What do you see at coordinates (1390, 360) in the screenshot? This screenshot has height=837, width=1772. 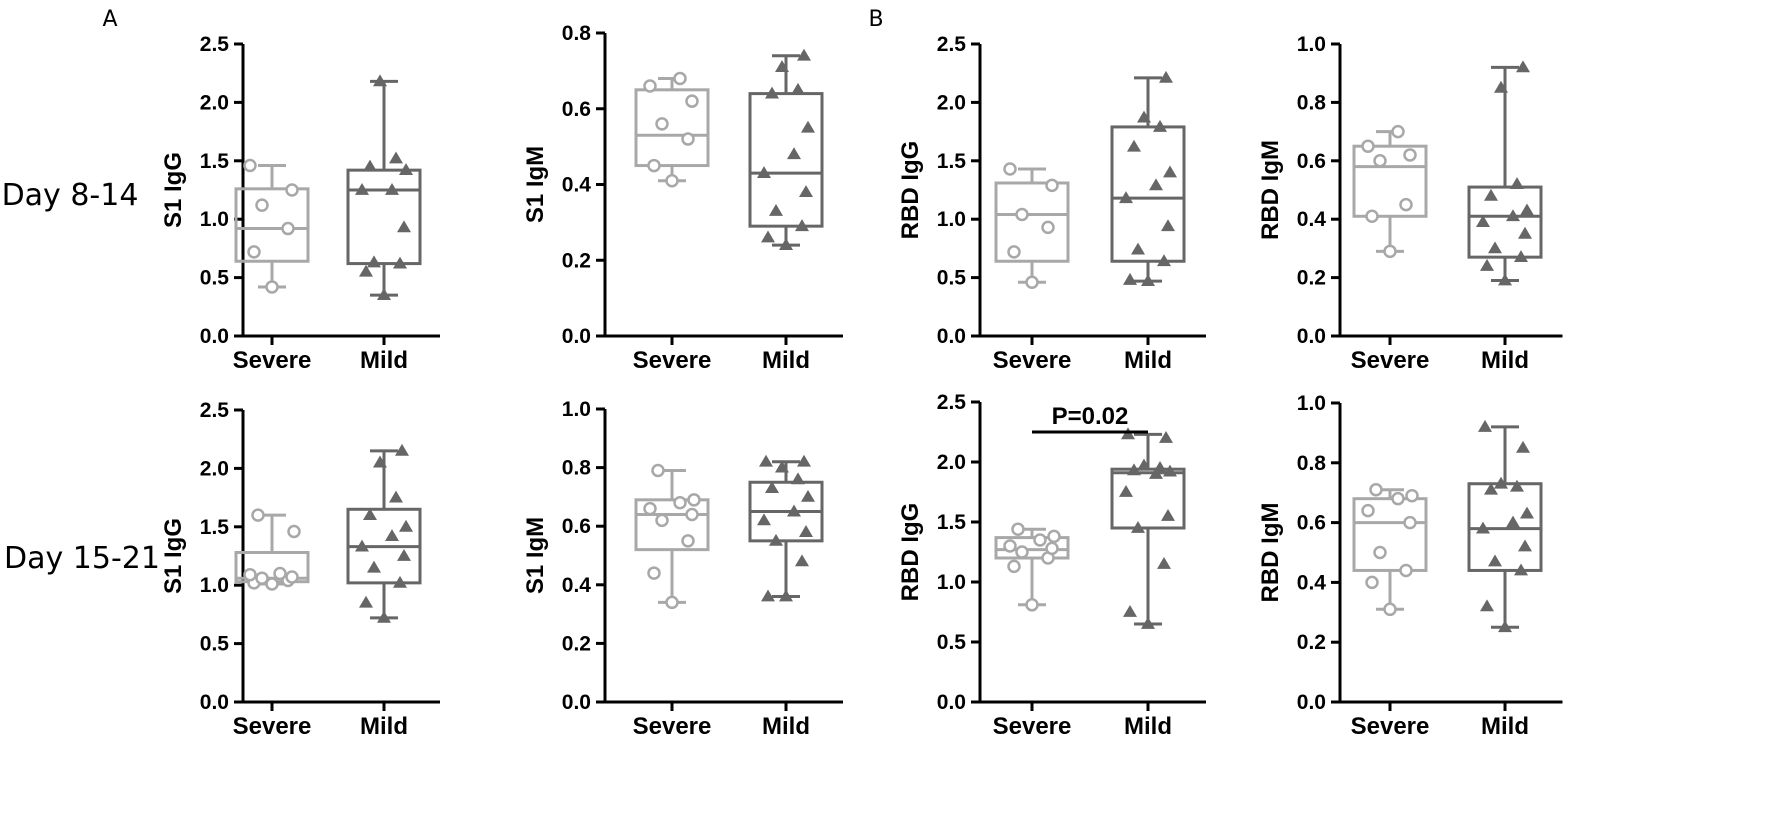 I see `chart-4-rbd-igm-x-label-severe: Severe` at bounding box center [1390, 360].